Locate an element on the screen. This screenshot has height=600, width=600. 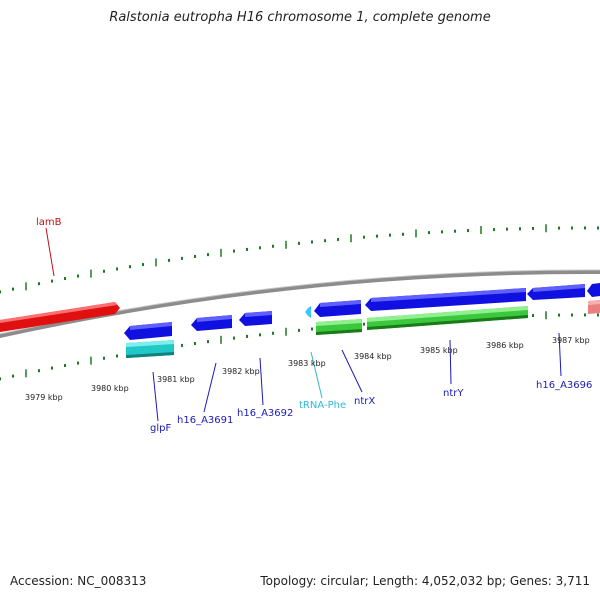
axis-label: 3983 kbp is located at coordinates (307, 363).